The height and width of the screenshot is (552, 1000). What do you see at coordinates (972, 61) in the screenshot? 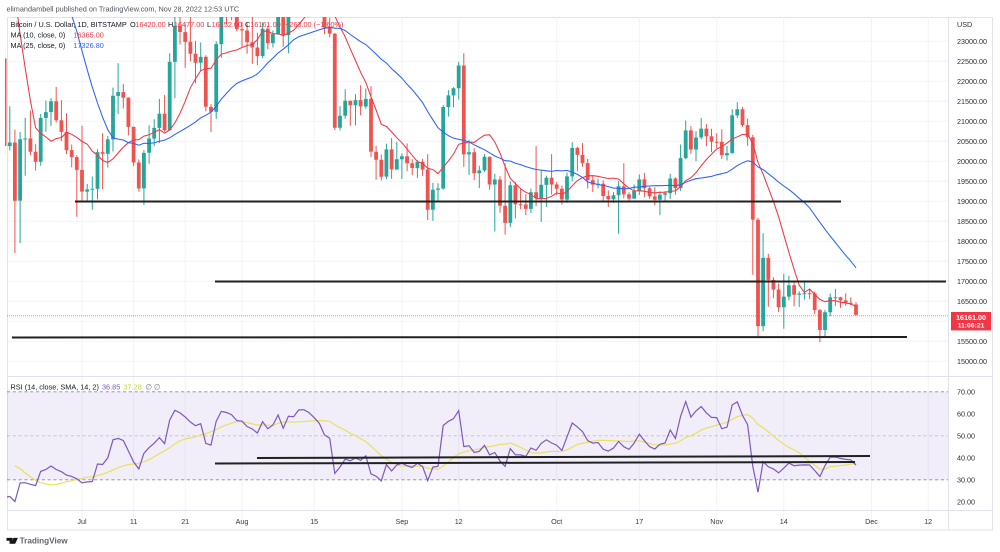
I see `svg-text: 22500.00` at bounding box center [972, 61].